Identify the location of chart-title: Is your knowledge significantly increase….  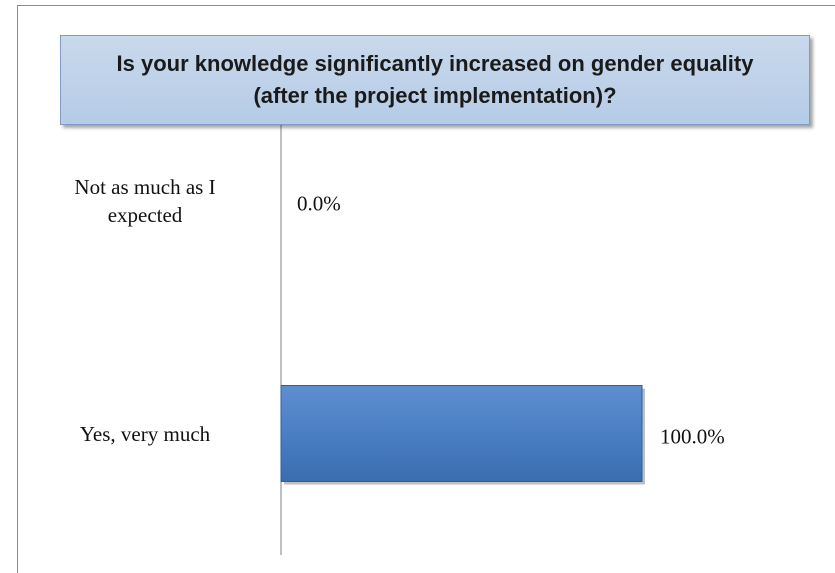
(435, 80).